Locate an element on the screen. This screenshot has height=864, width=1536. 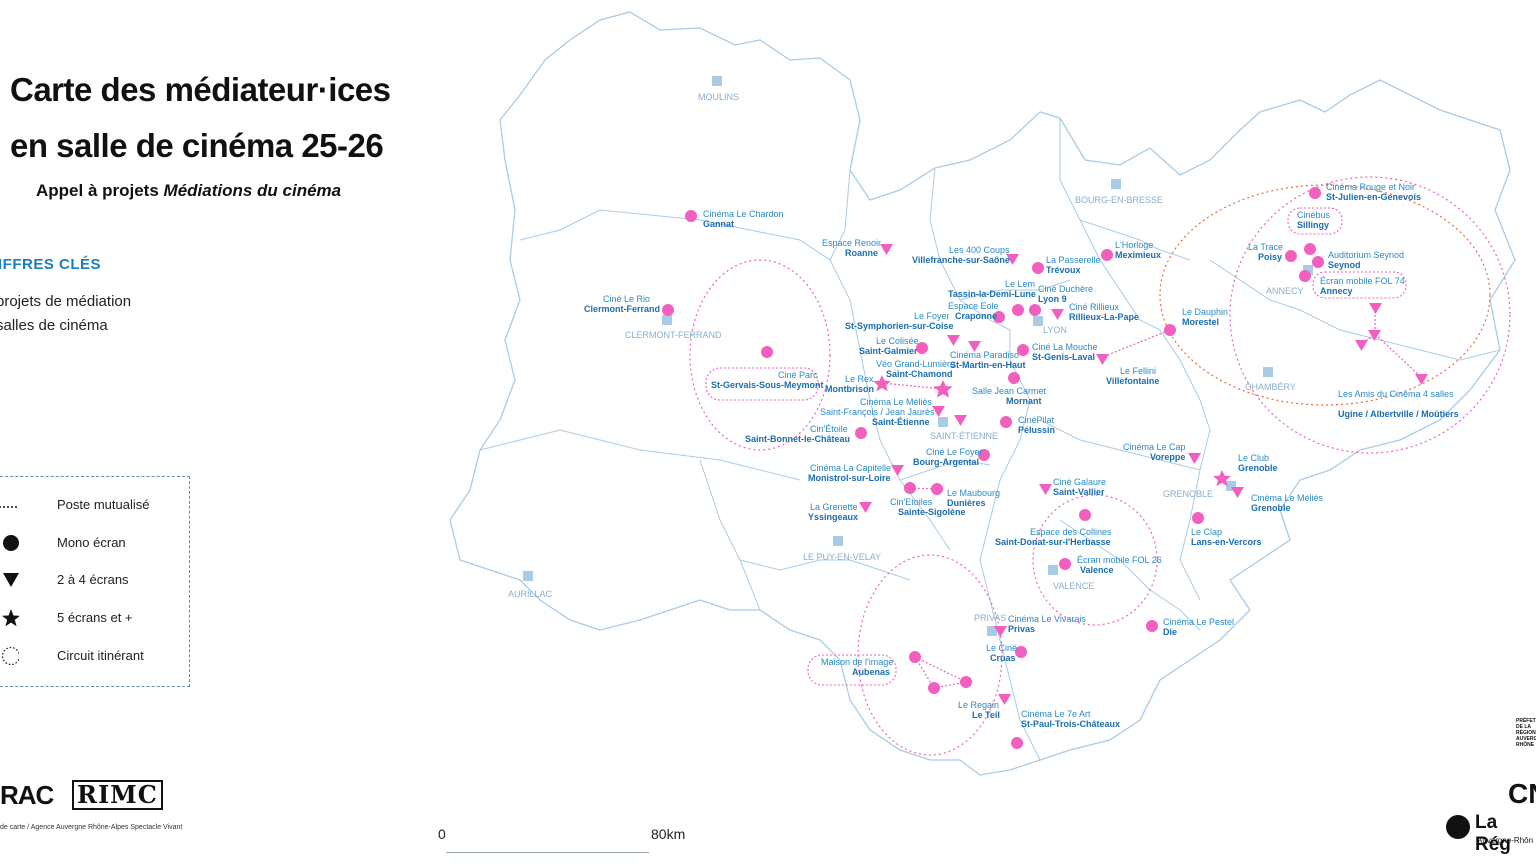
svg-text: Cruas is located at coordinates (1003, 658).